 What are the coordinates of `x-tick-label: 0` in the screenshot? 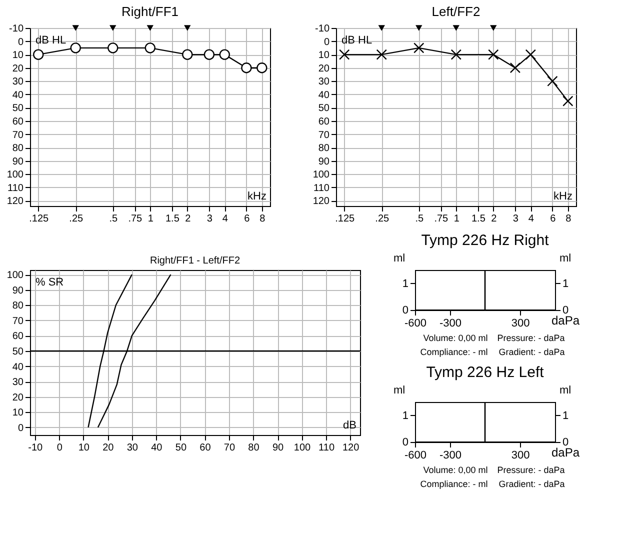 It's located at (59, 448).